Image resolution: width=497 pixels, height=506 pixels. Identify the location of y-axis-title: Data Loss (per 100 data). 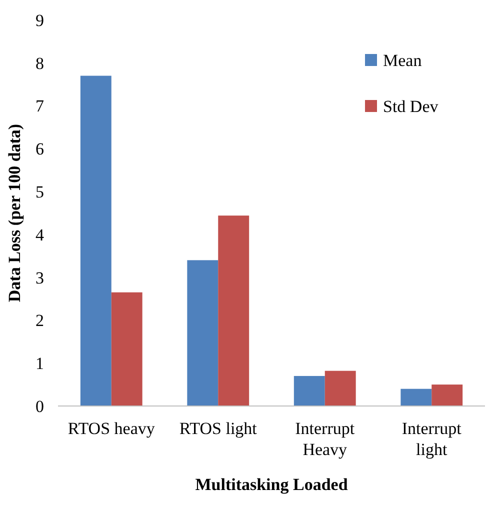
(14, 213).